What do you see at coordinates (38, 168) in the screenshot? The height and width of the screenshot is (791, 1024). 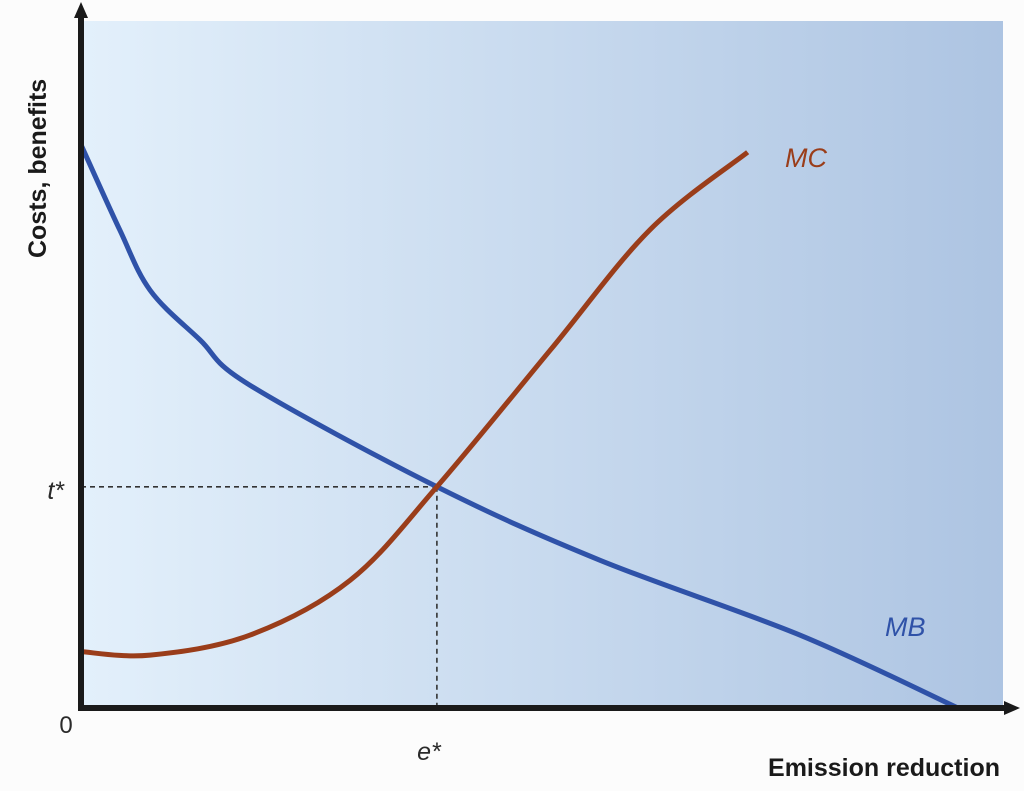 I see `y-axis-label: Costs, benefits` at bounding box center [38, 168].